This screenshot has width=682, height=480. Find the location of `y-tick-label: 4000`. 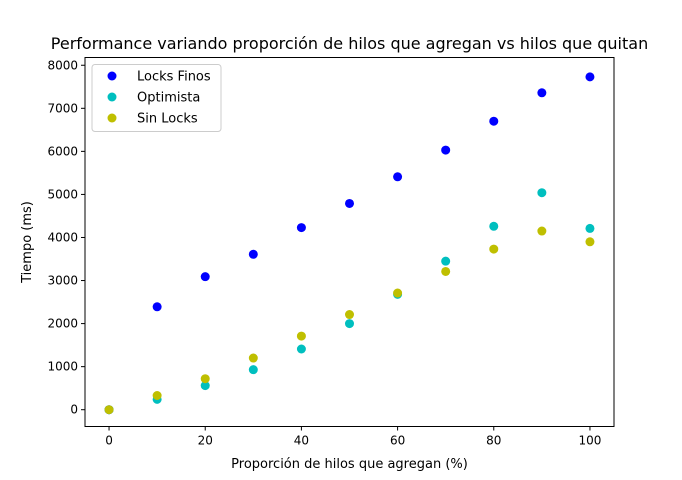

y-tick-label: 4000 is located at coordinates (62, 237).